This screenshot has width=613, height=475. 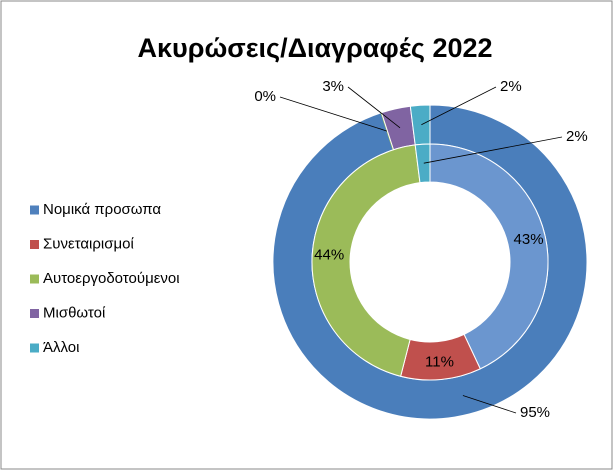 What do you see at coordinates (265, 96) in the screenshot?
I see `data-label: 0%` at bounding box center [265, 96].